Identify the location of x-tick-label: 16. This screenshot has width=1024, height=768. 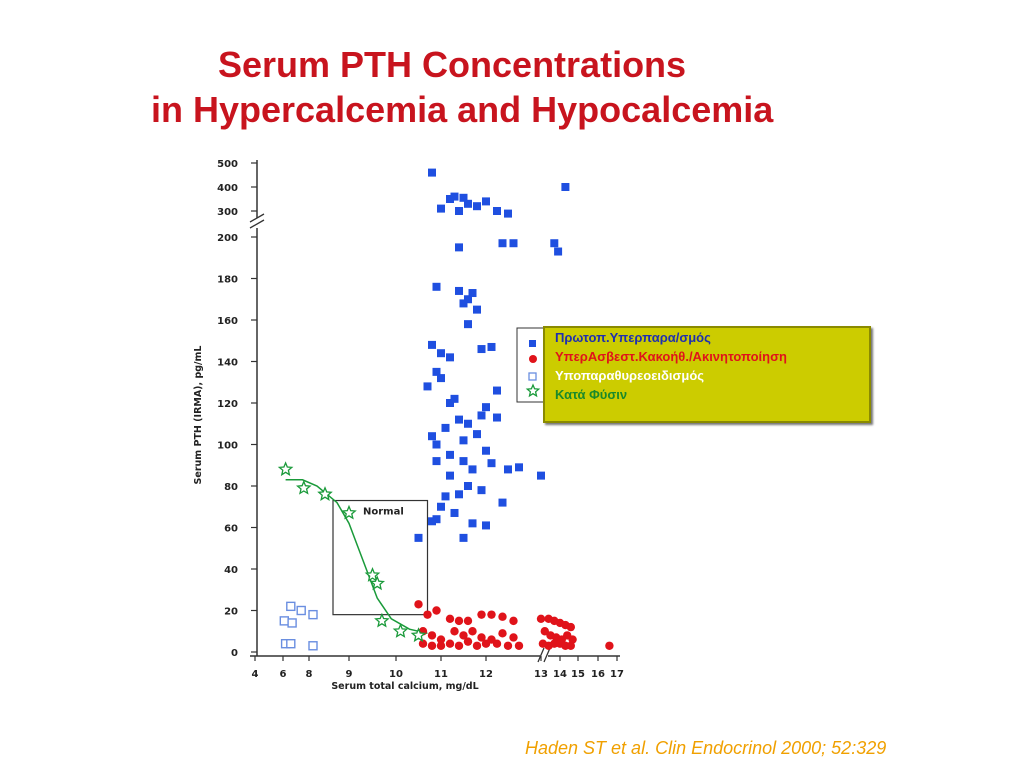
(598, 674).